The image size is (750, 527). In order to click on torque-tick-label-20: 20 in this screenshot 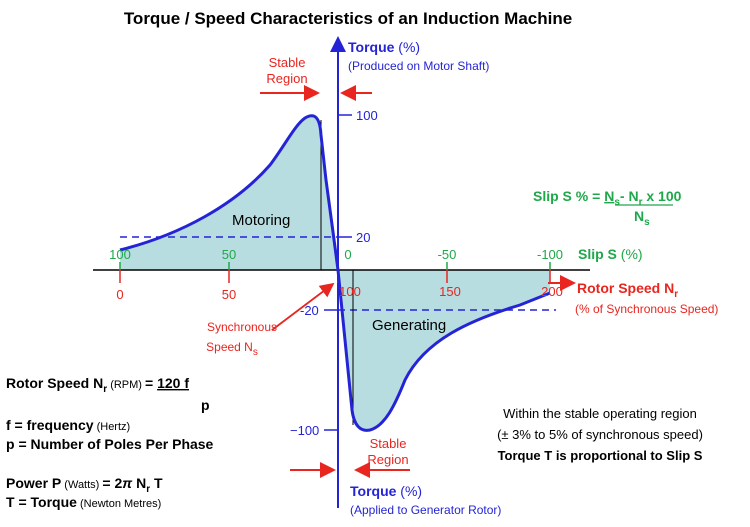, I will do `click(363, 237)`.